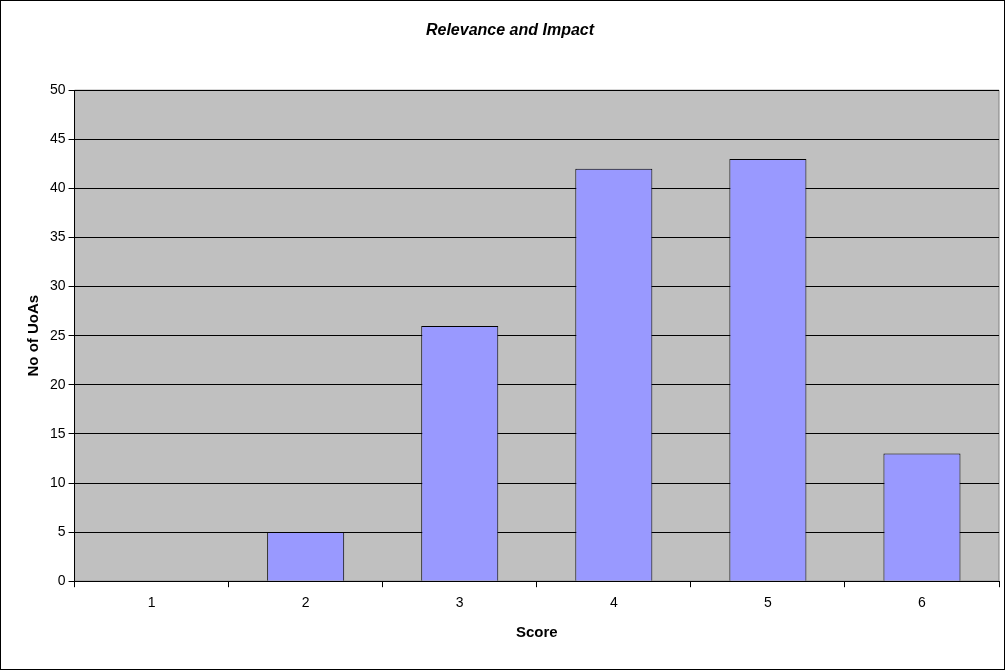 The width and height of the screenshot is (1005, 670). I want to click on y-axis-title: No of UoAs, so click(33, 335).